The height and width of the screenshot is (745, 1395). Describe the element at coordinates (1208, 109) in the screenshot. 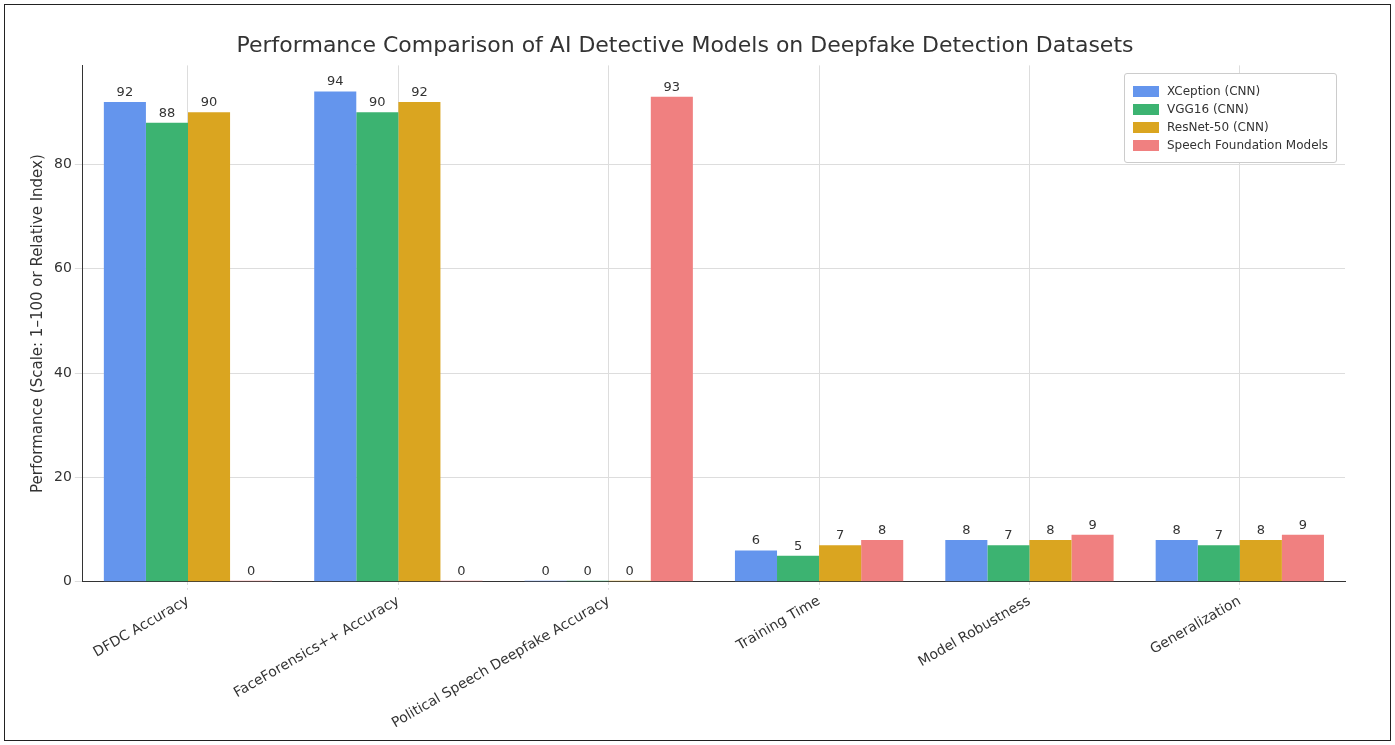

I see `legend-label: VGG16 (CNN)` at that location.